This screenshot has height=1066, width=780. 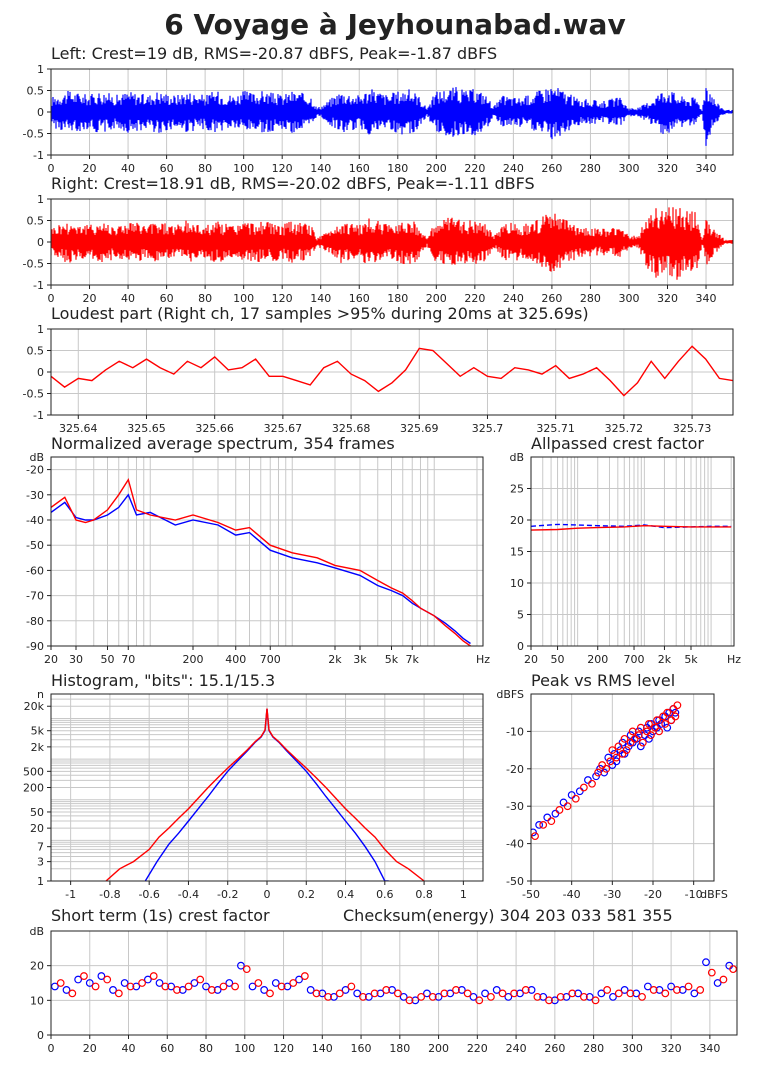 I want to click on x-tick-label: 240, so click(x=513, y=168).